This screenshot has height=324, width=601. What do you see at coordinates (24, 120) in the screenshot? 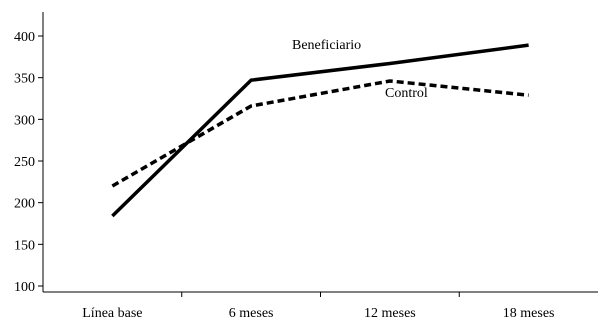
I see `y-tick-label: 300` at bounding box center [24, 120].